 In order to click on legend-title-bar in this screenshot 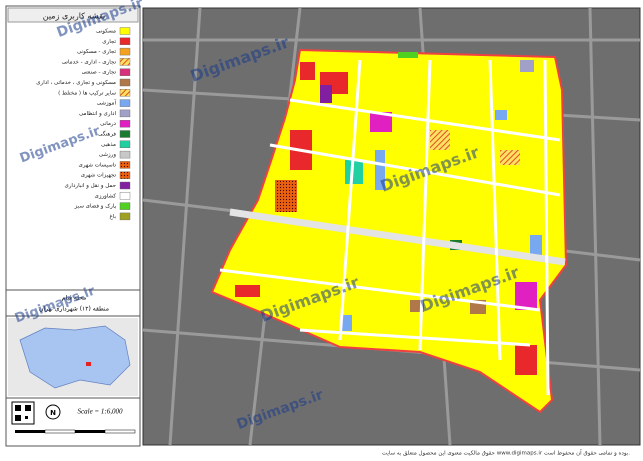, I will do `click(73, 15)`.